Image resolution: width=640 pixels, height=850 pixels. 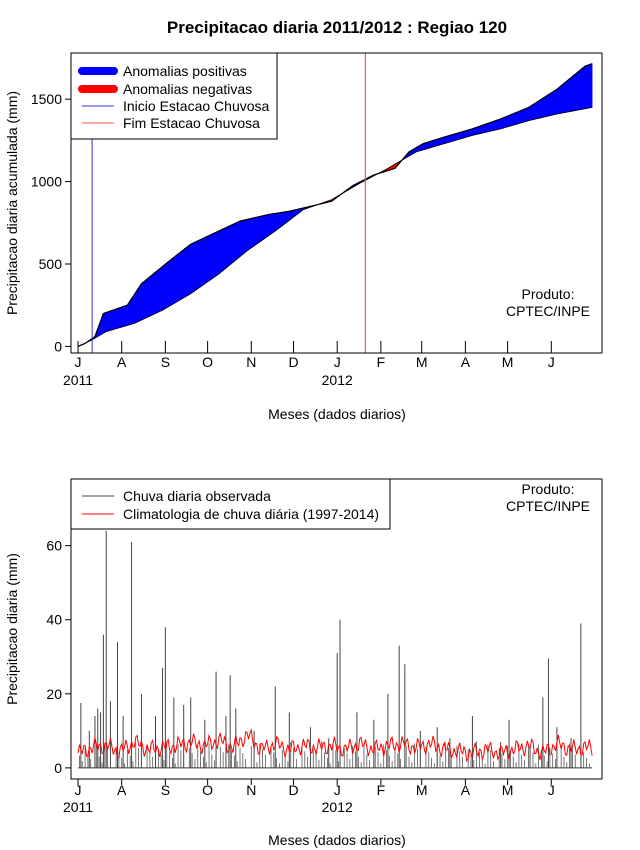 I want to click on bottom-x-axis-label: Meses (dados diarios), so click(x=337, y=840).